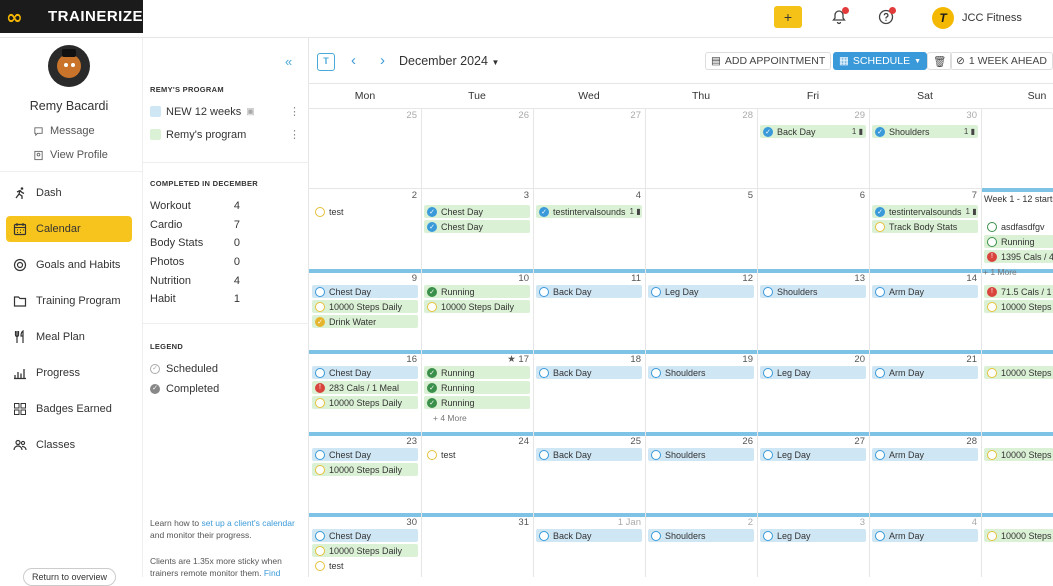 The width and height of the screenshot is (1053, 586). What do you see at coordinates (974, 195) in the screenshot?
I see `day-number: 7` at bounding box center [974, 195].